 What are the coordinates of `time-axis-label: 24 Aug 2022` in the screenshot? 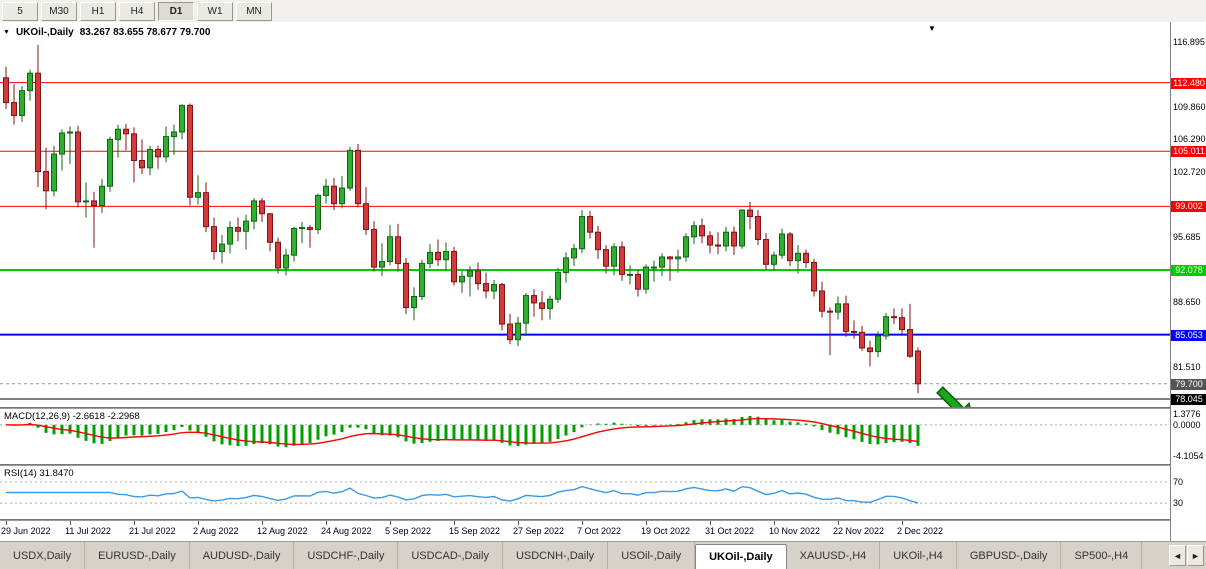 It's located at (346, 531).